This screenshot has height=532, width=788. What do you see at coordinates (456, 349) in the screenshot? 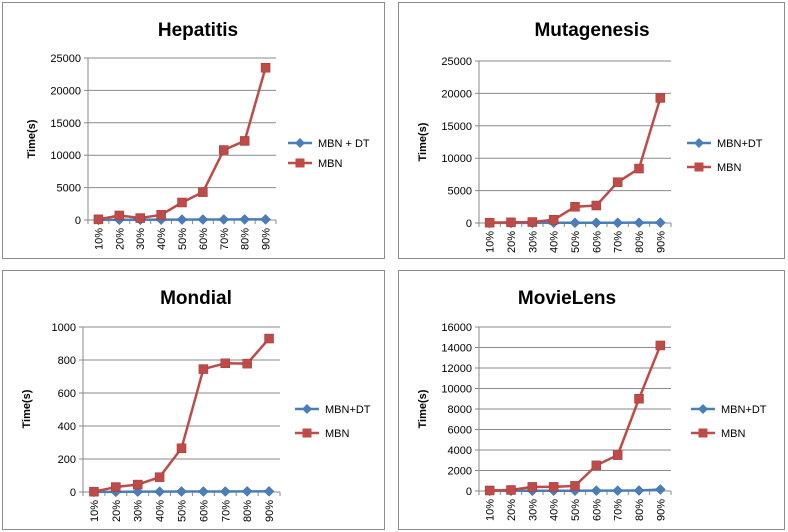
I see `y-tick-label: 14000` at bounding box center [456, 349].